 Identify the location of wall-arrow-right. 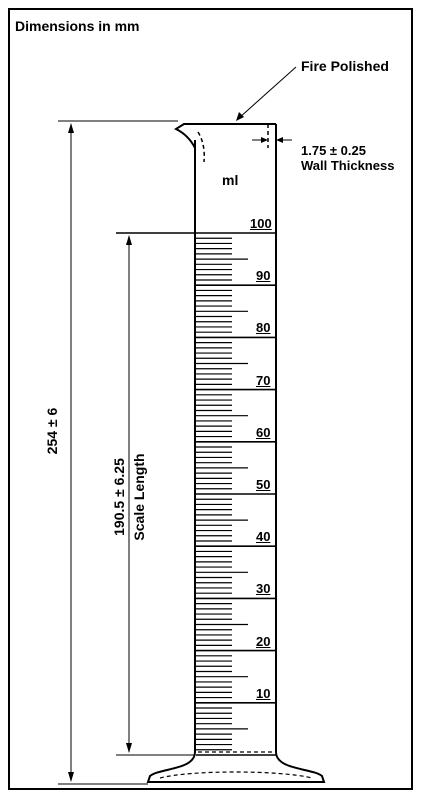
(279, 140).